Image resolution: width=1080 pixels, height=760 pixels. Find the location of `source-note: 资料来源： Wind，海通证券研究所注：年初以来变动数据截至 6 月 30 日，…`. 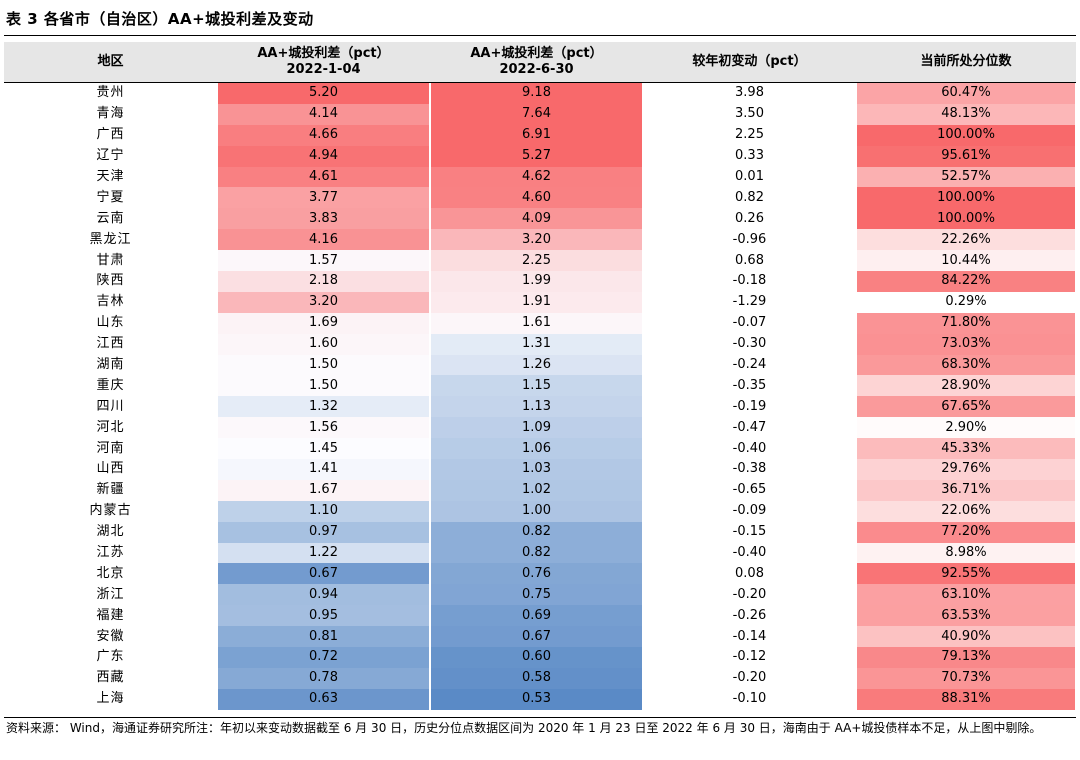

source-note: 资料来源： Wind，海通证券研究所注：年初以来变动数据截至 6 月 30 日，… is located at coordinates (524, 728).